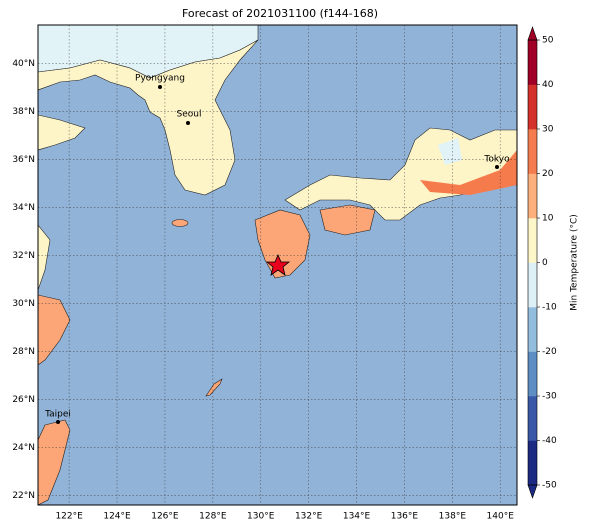 This screenshot has width=592, height=529. What do you see at coordinates (23, 208) in the screenshot?
I see `lat-label: 34°N` at bounding box center [23, 208].